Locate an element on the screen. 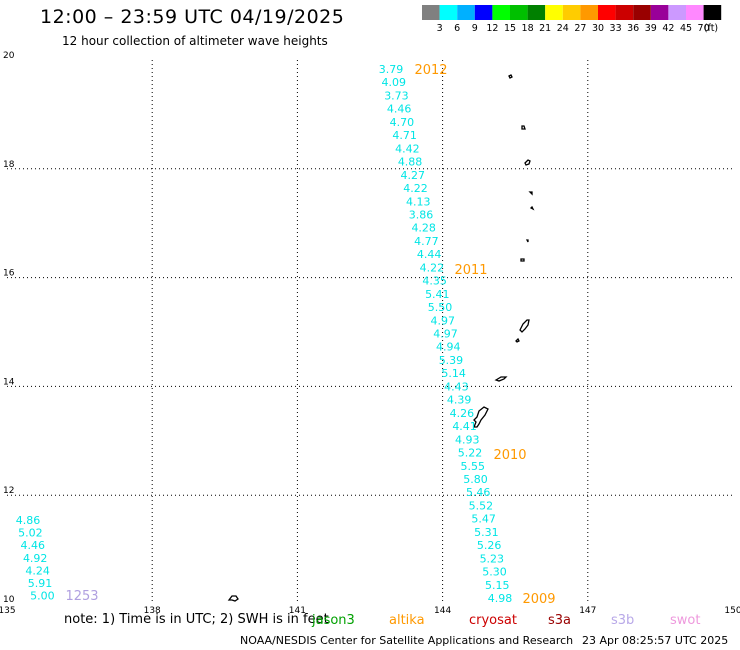 This screenshot has width=740, height=650. wave-height-label: 4.42 is located at coordinates (407, 148).